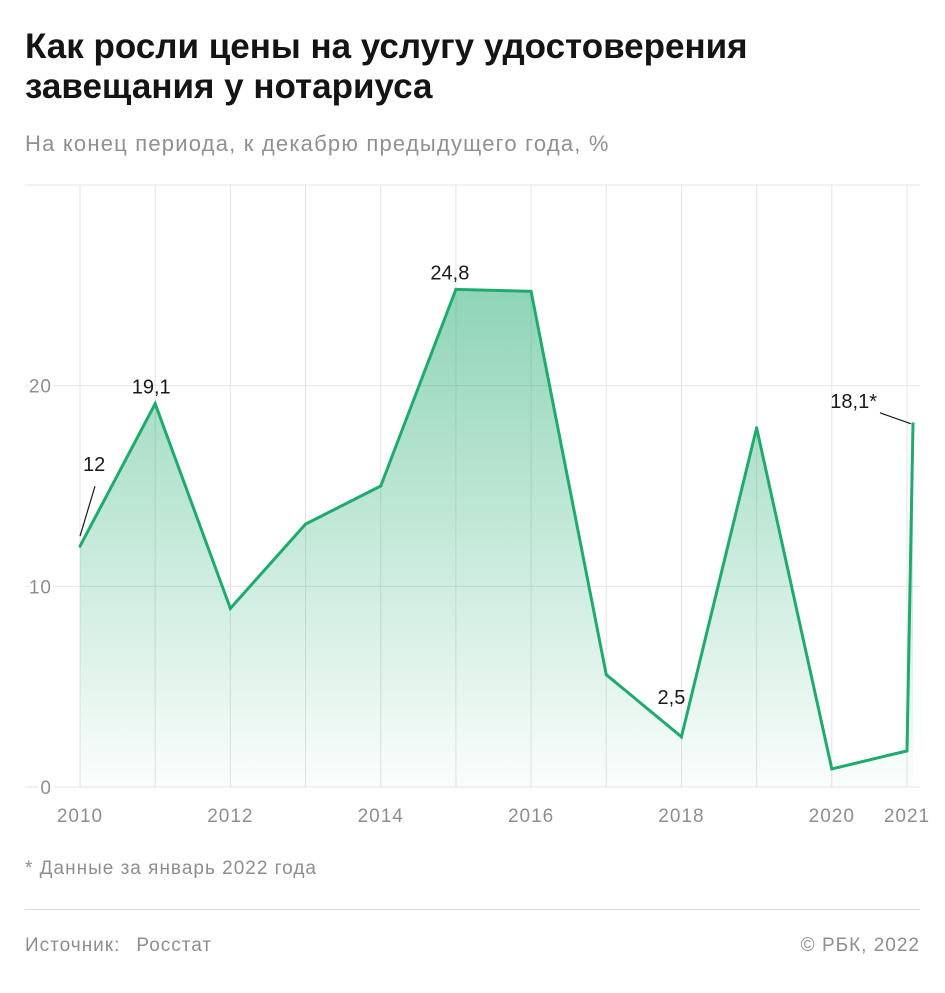  I want to click on footnote: * Данные за январь 2022 года, so click(171, 868).